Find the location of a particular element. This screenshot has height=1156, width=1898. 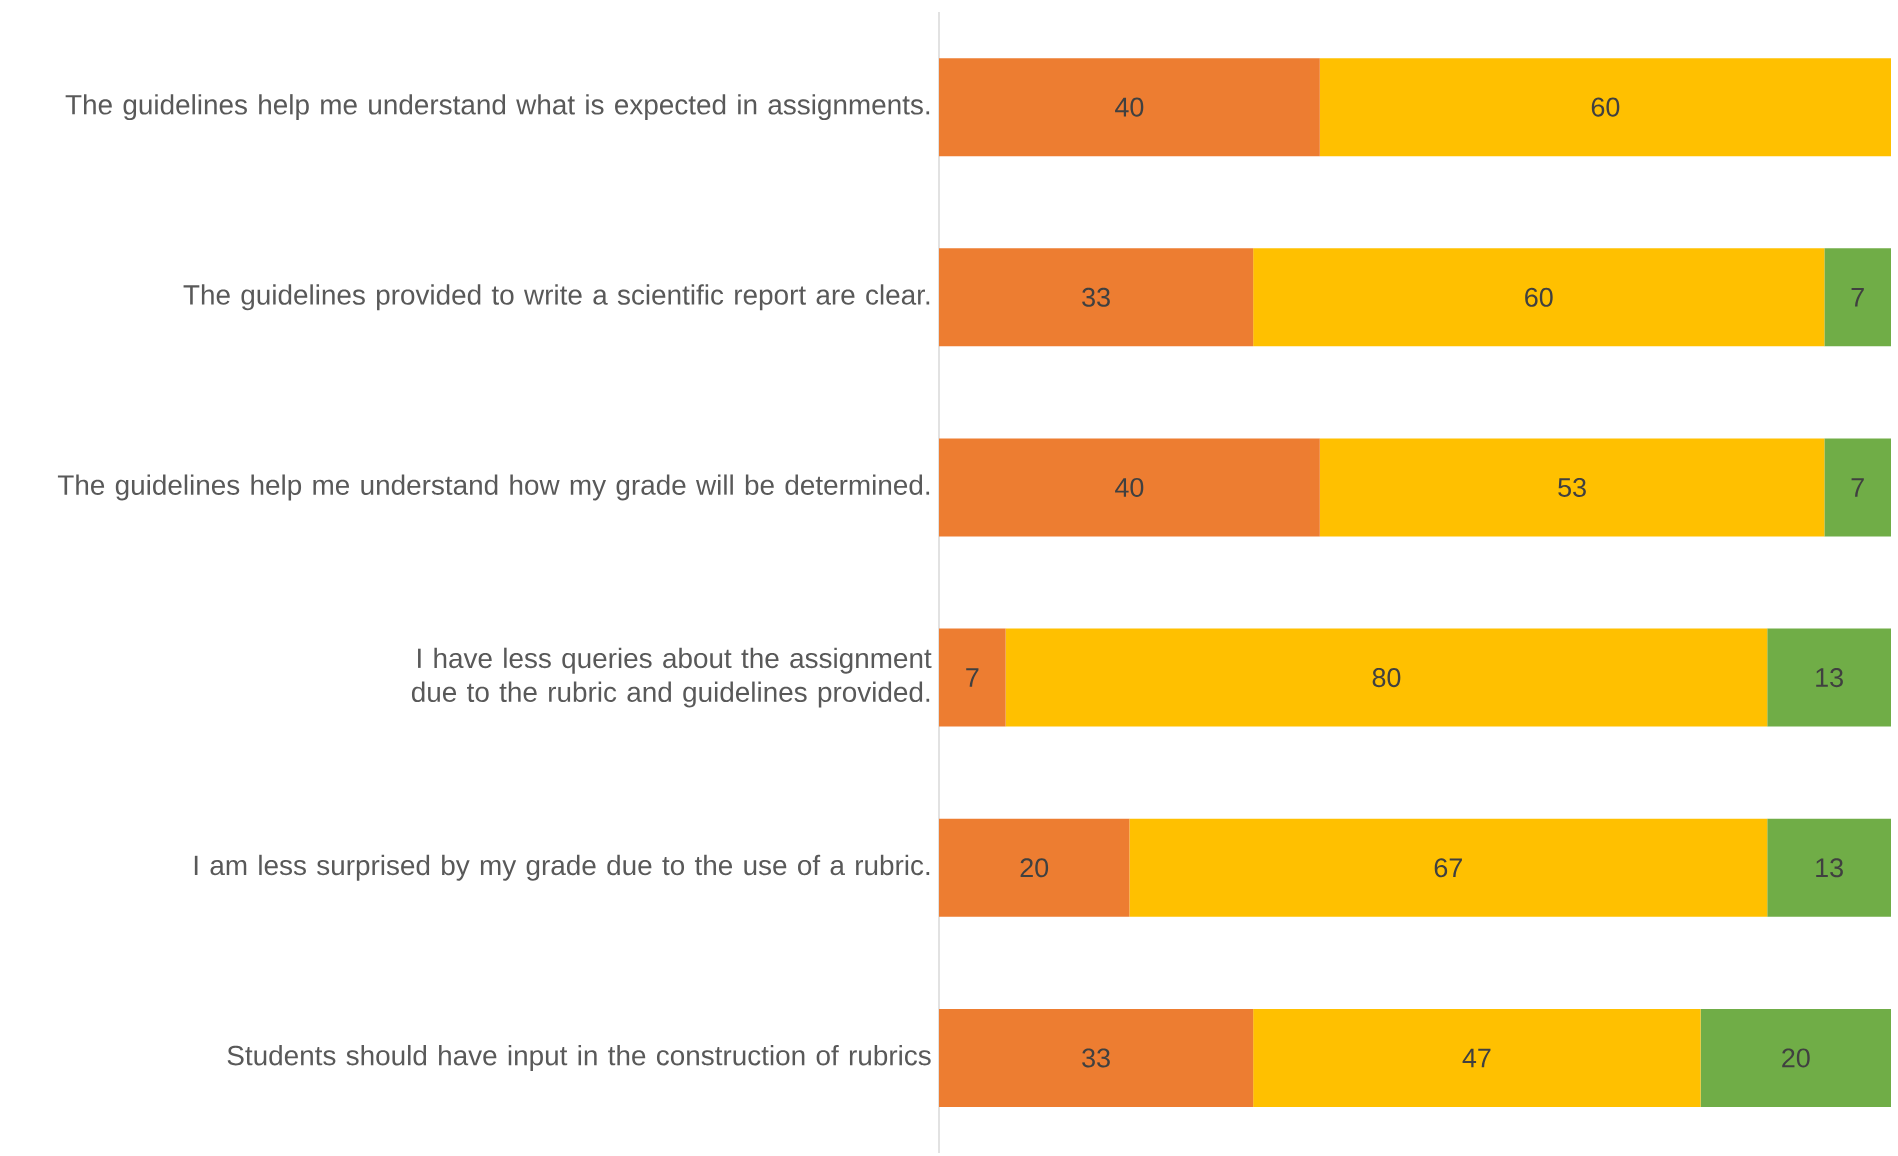

y-tick-label: The guidelines provided to write a scientific report are clear. is located at coordinates (556, 297).